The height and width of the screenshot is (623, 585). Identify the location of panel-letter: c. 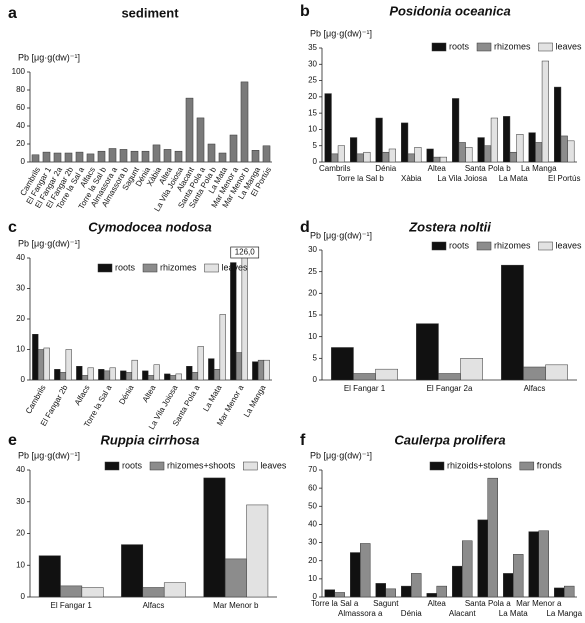
(12, 227).